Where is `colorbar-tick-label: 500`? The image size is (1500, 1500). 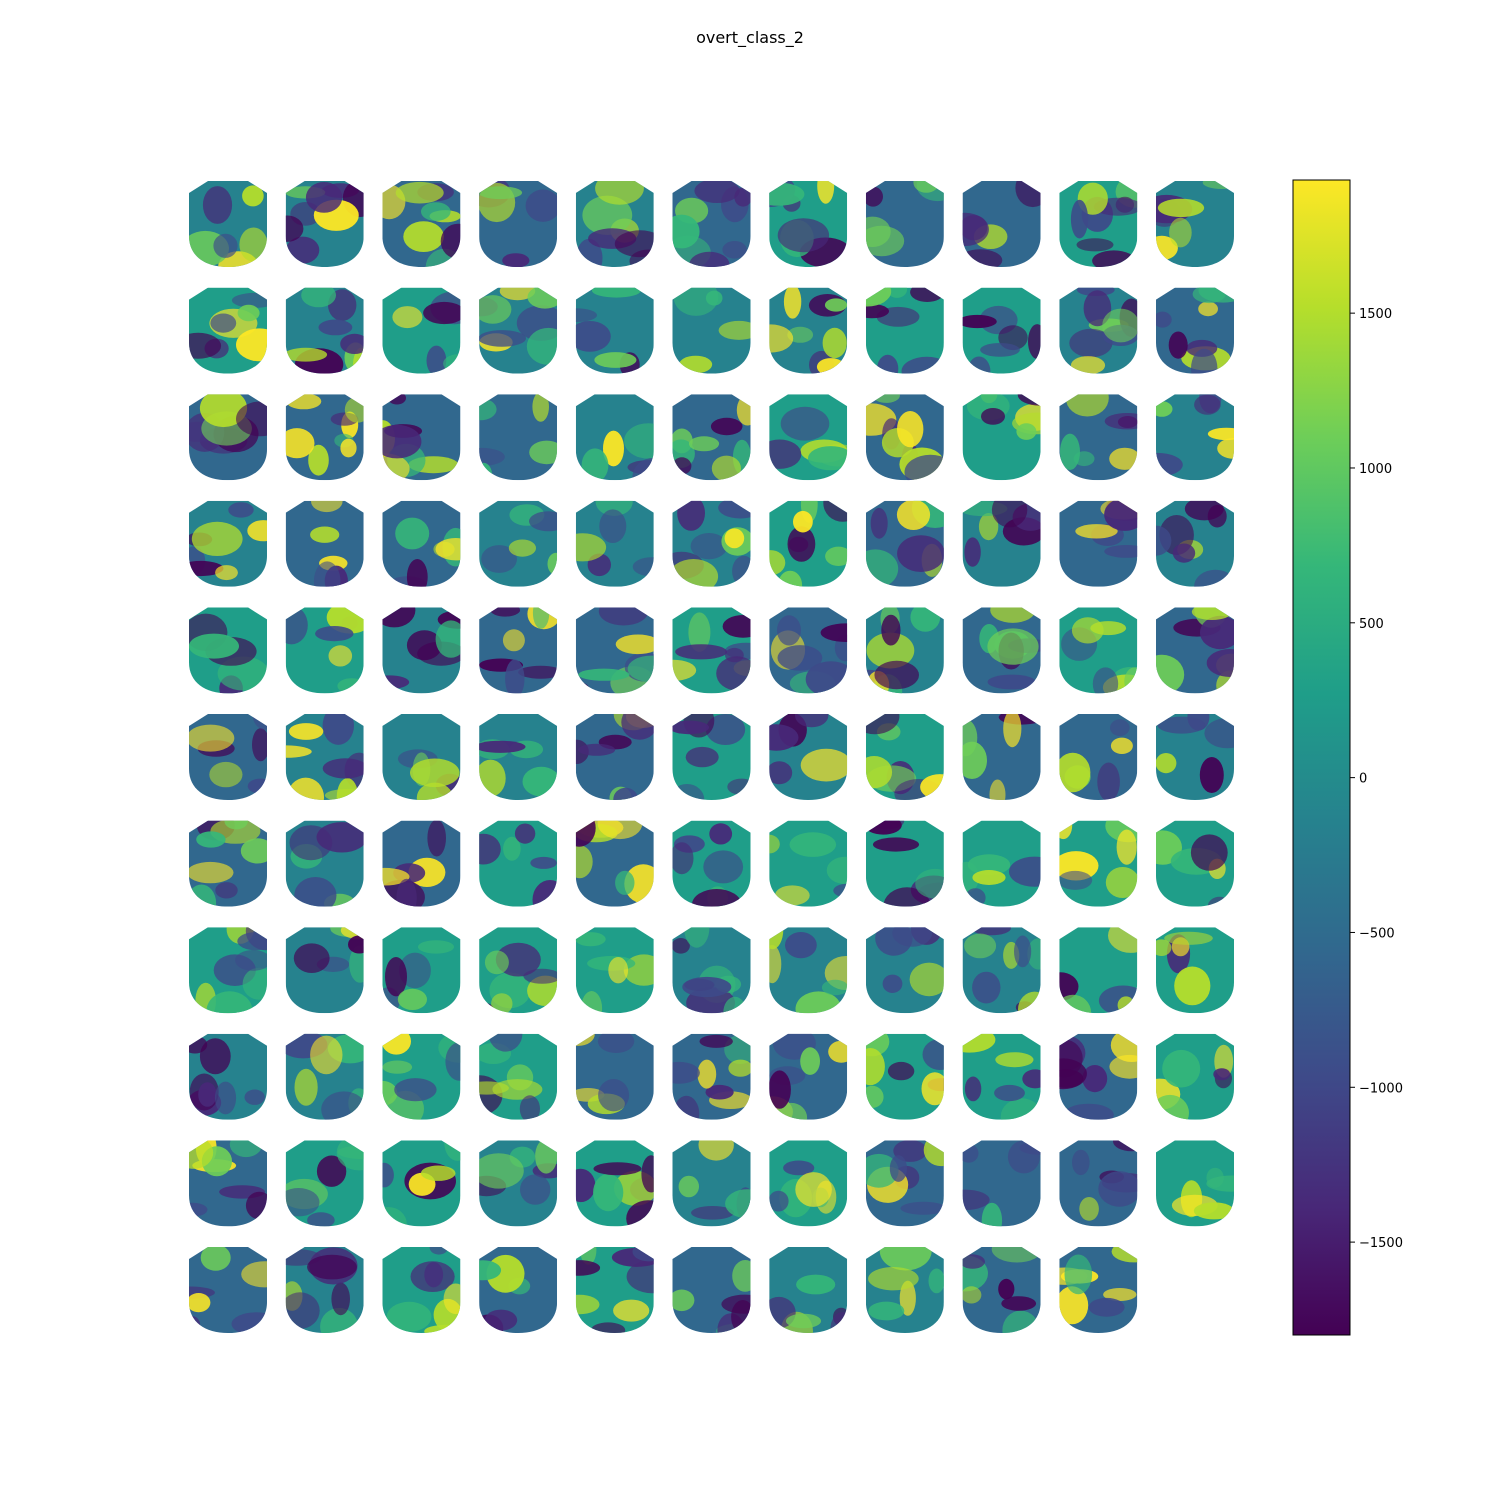
colorbar-tick-label: 500 is located at coordinates (1371, 624).